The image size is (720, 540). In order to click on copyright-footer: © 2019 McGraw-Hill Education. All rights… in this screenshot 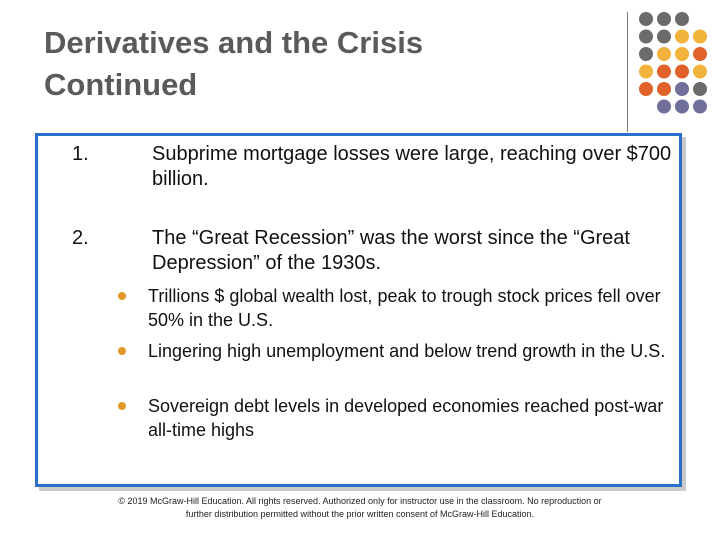, I will do `click(360, 507)`.